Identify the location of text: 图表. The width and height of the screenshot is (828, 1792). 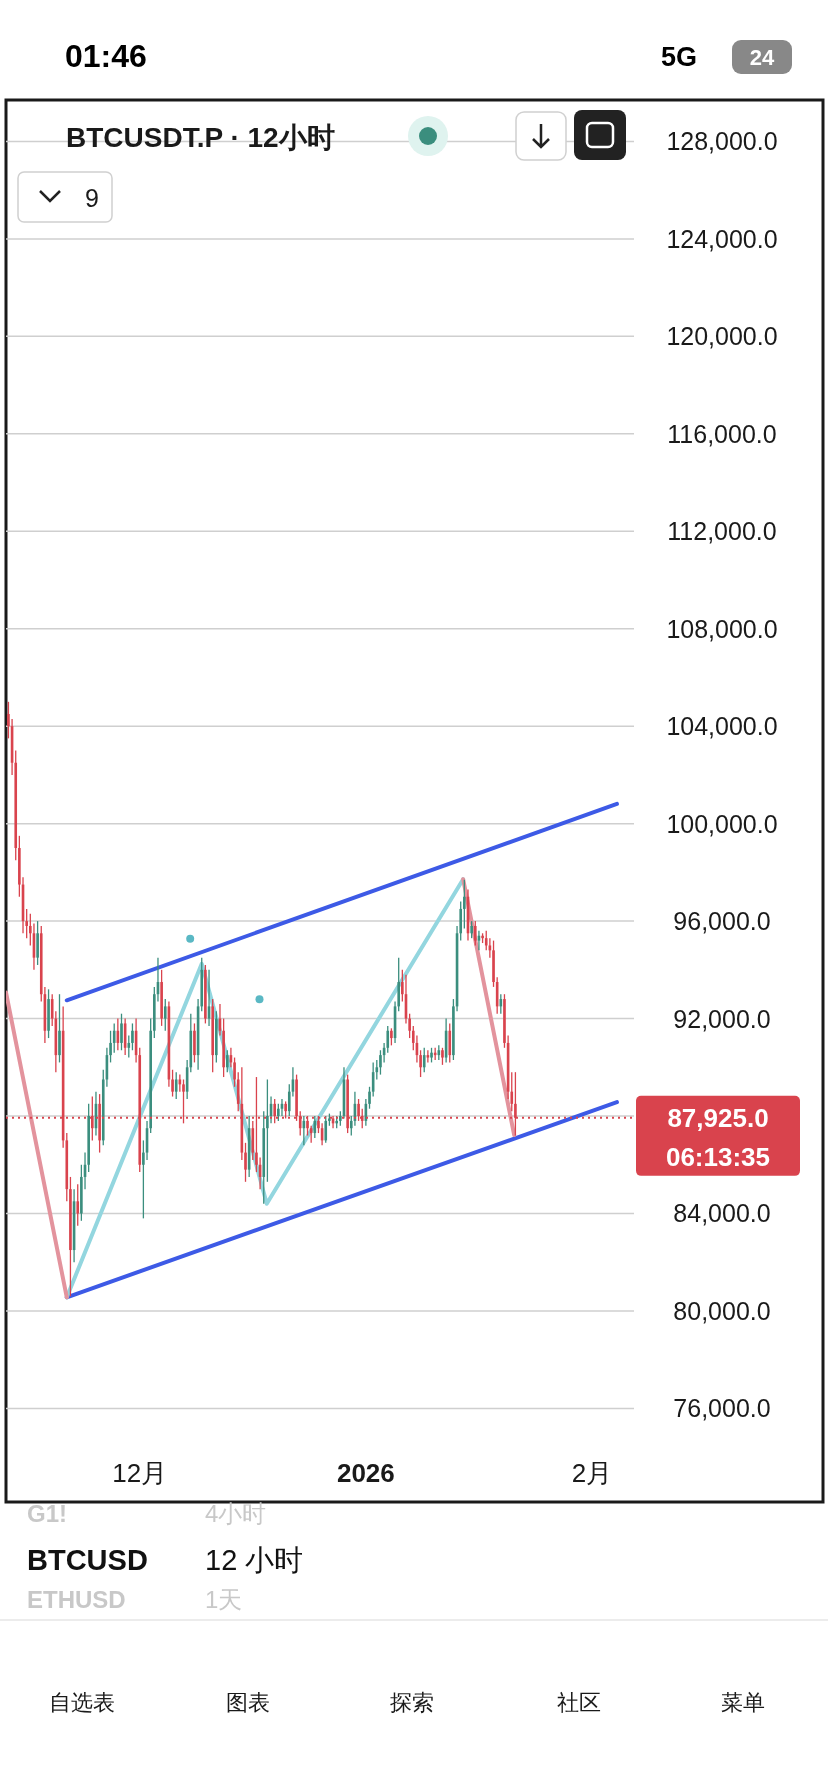
(248, 1702).